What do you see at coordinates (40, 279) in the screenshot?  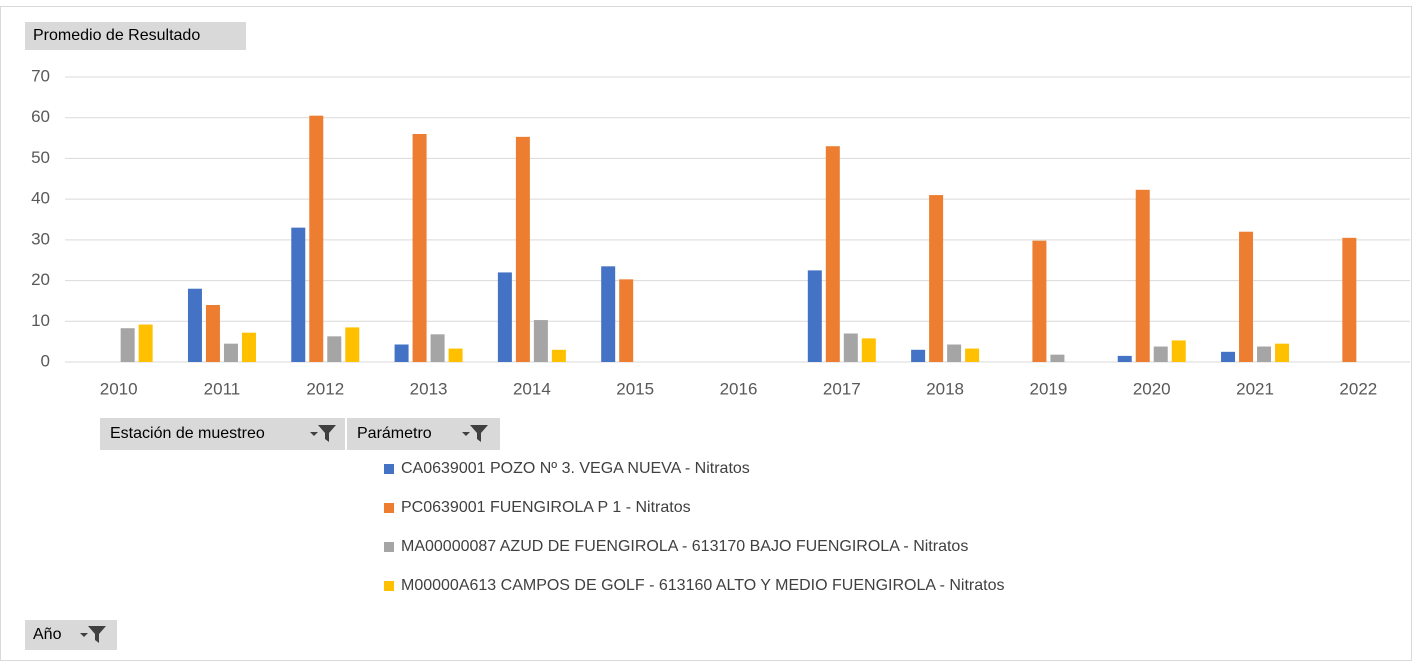 I see `y-tick-label: 20` at bounding box center [40, 279].